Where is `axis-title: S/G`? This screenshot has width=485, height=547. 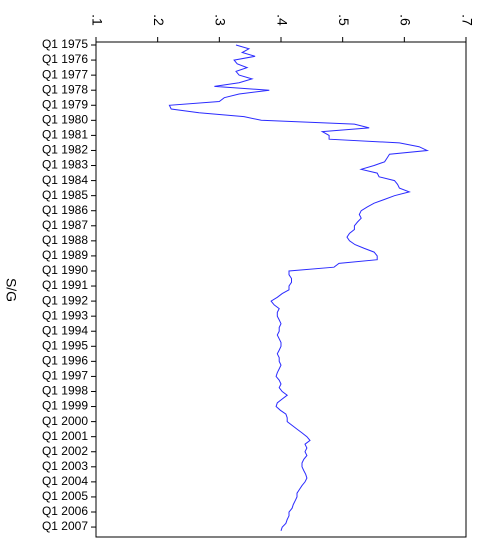 axis-title: S/G is located at coordinates (11, 290).